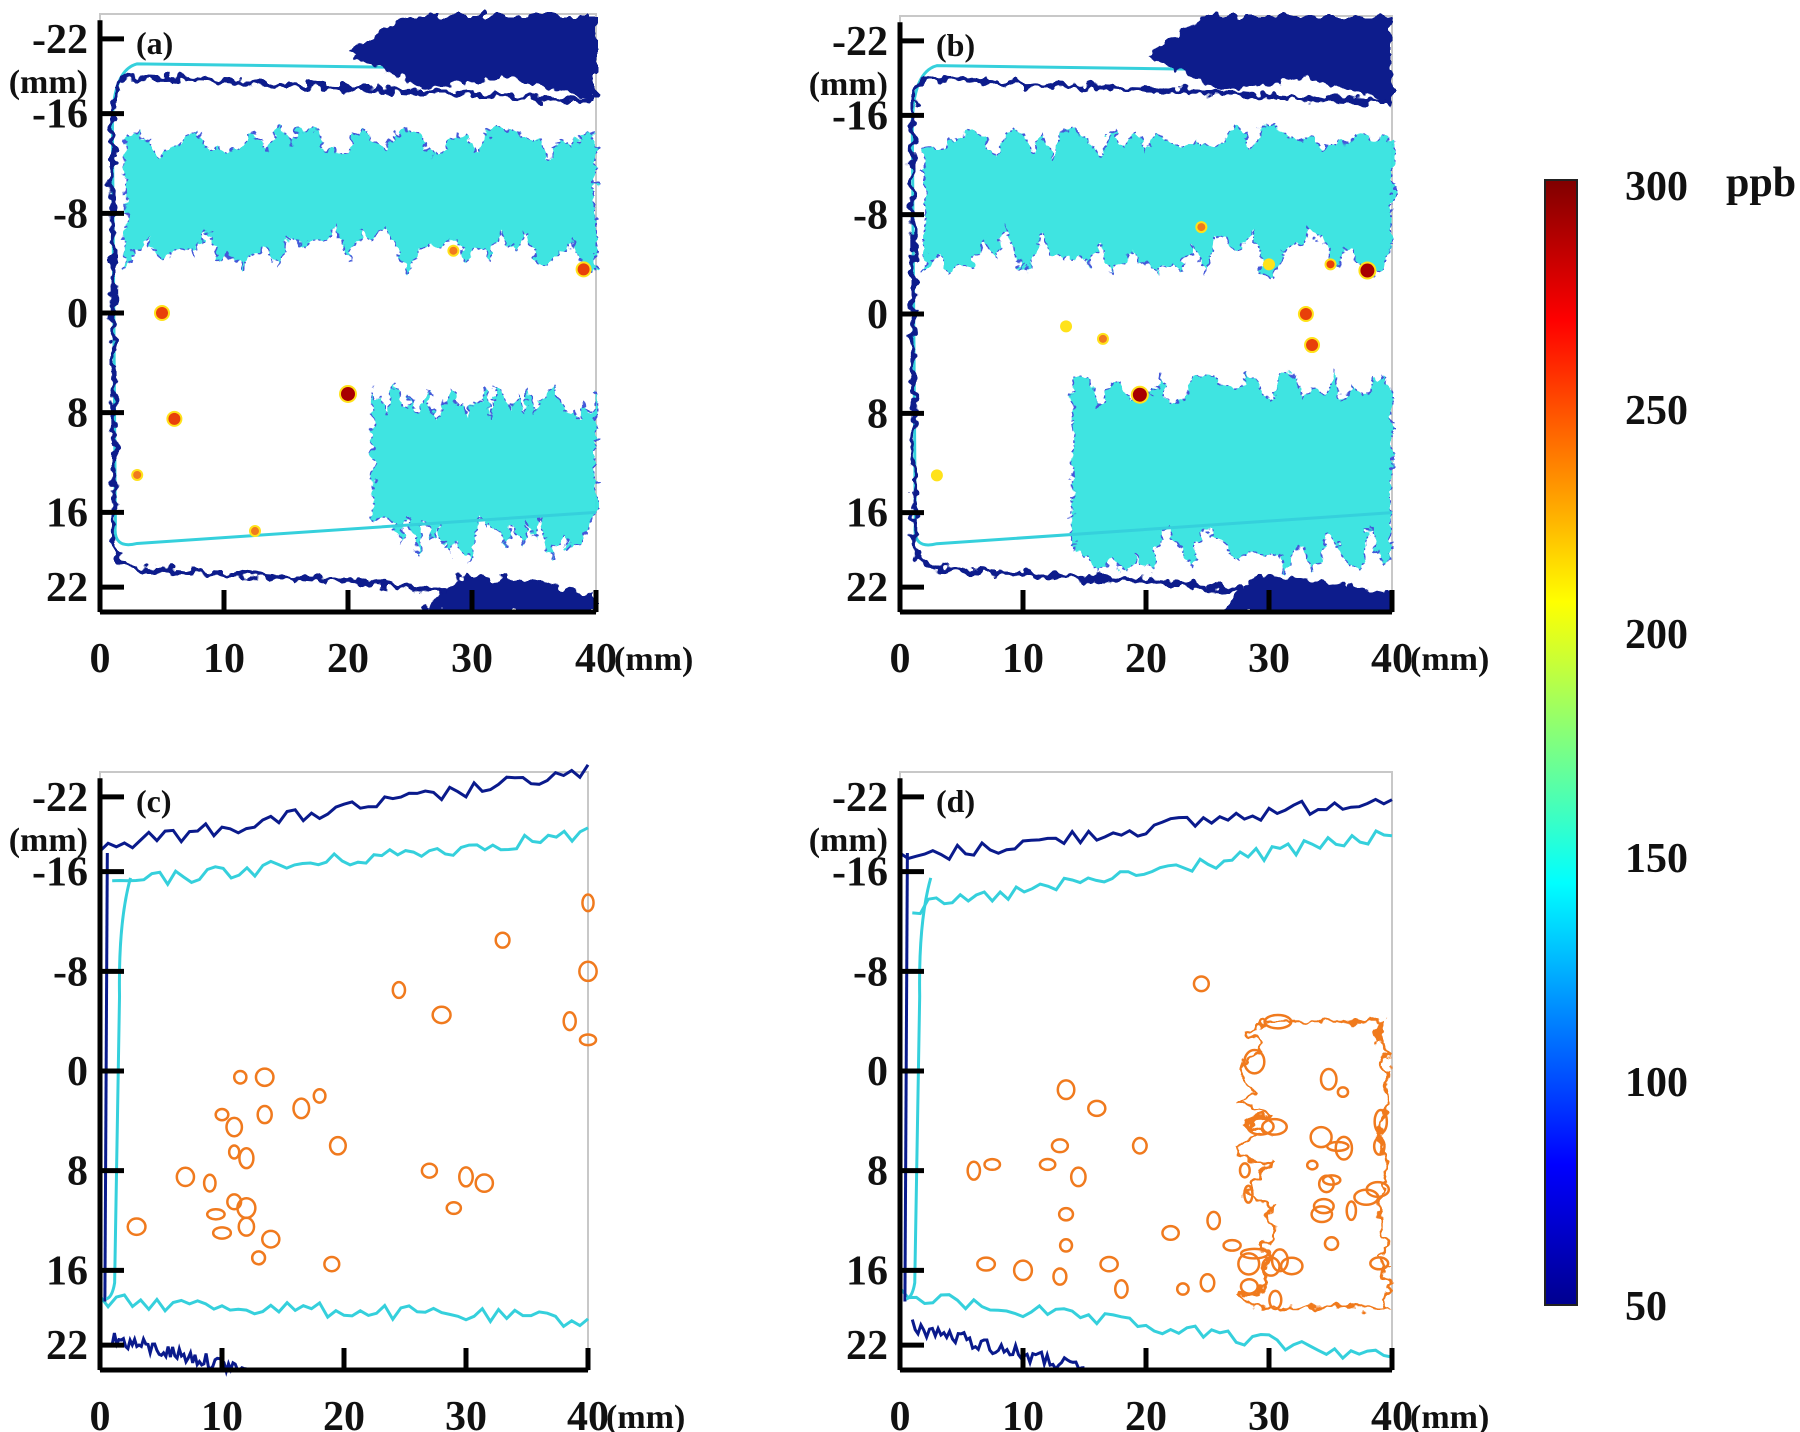 The height and width of the screenshot is (1432, 1800). I want to click on concentration-band-lower, so click(1232, 473).